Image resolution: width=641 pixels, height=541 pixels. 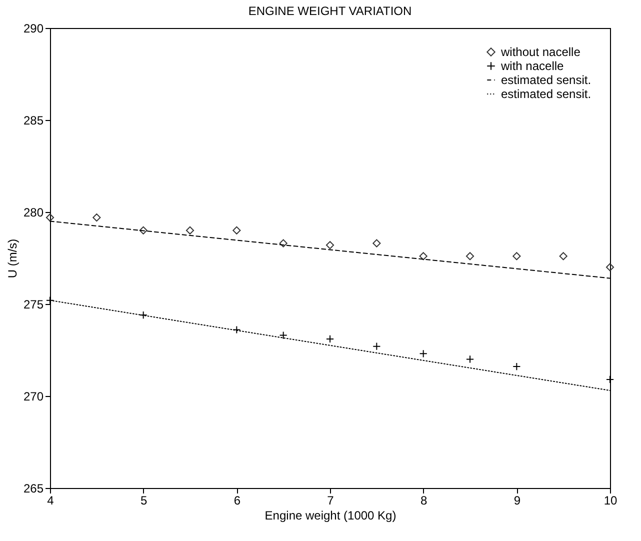 I want to click on chart-title: ENGINE WEIGHT VARIATION, so click(x=330, y=11).